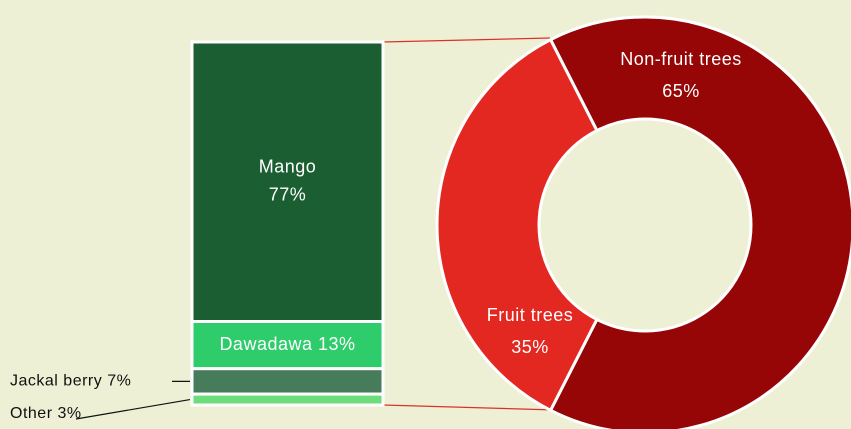 The image size is (851, 429). I want to click on segment-value-label: 13%, so click(337, 344).